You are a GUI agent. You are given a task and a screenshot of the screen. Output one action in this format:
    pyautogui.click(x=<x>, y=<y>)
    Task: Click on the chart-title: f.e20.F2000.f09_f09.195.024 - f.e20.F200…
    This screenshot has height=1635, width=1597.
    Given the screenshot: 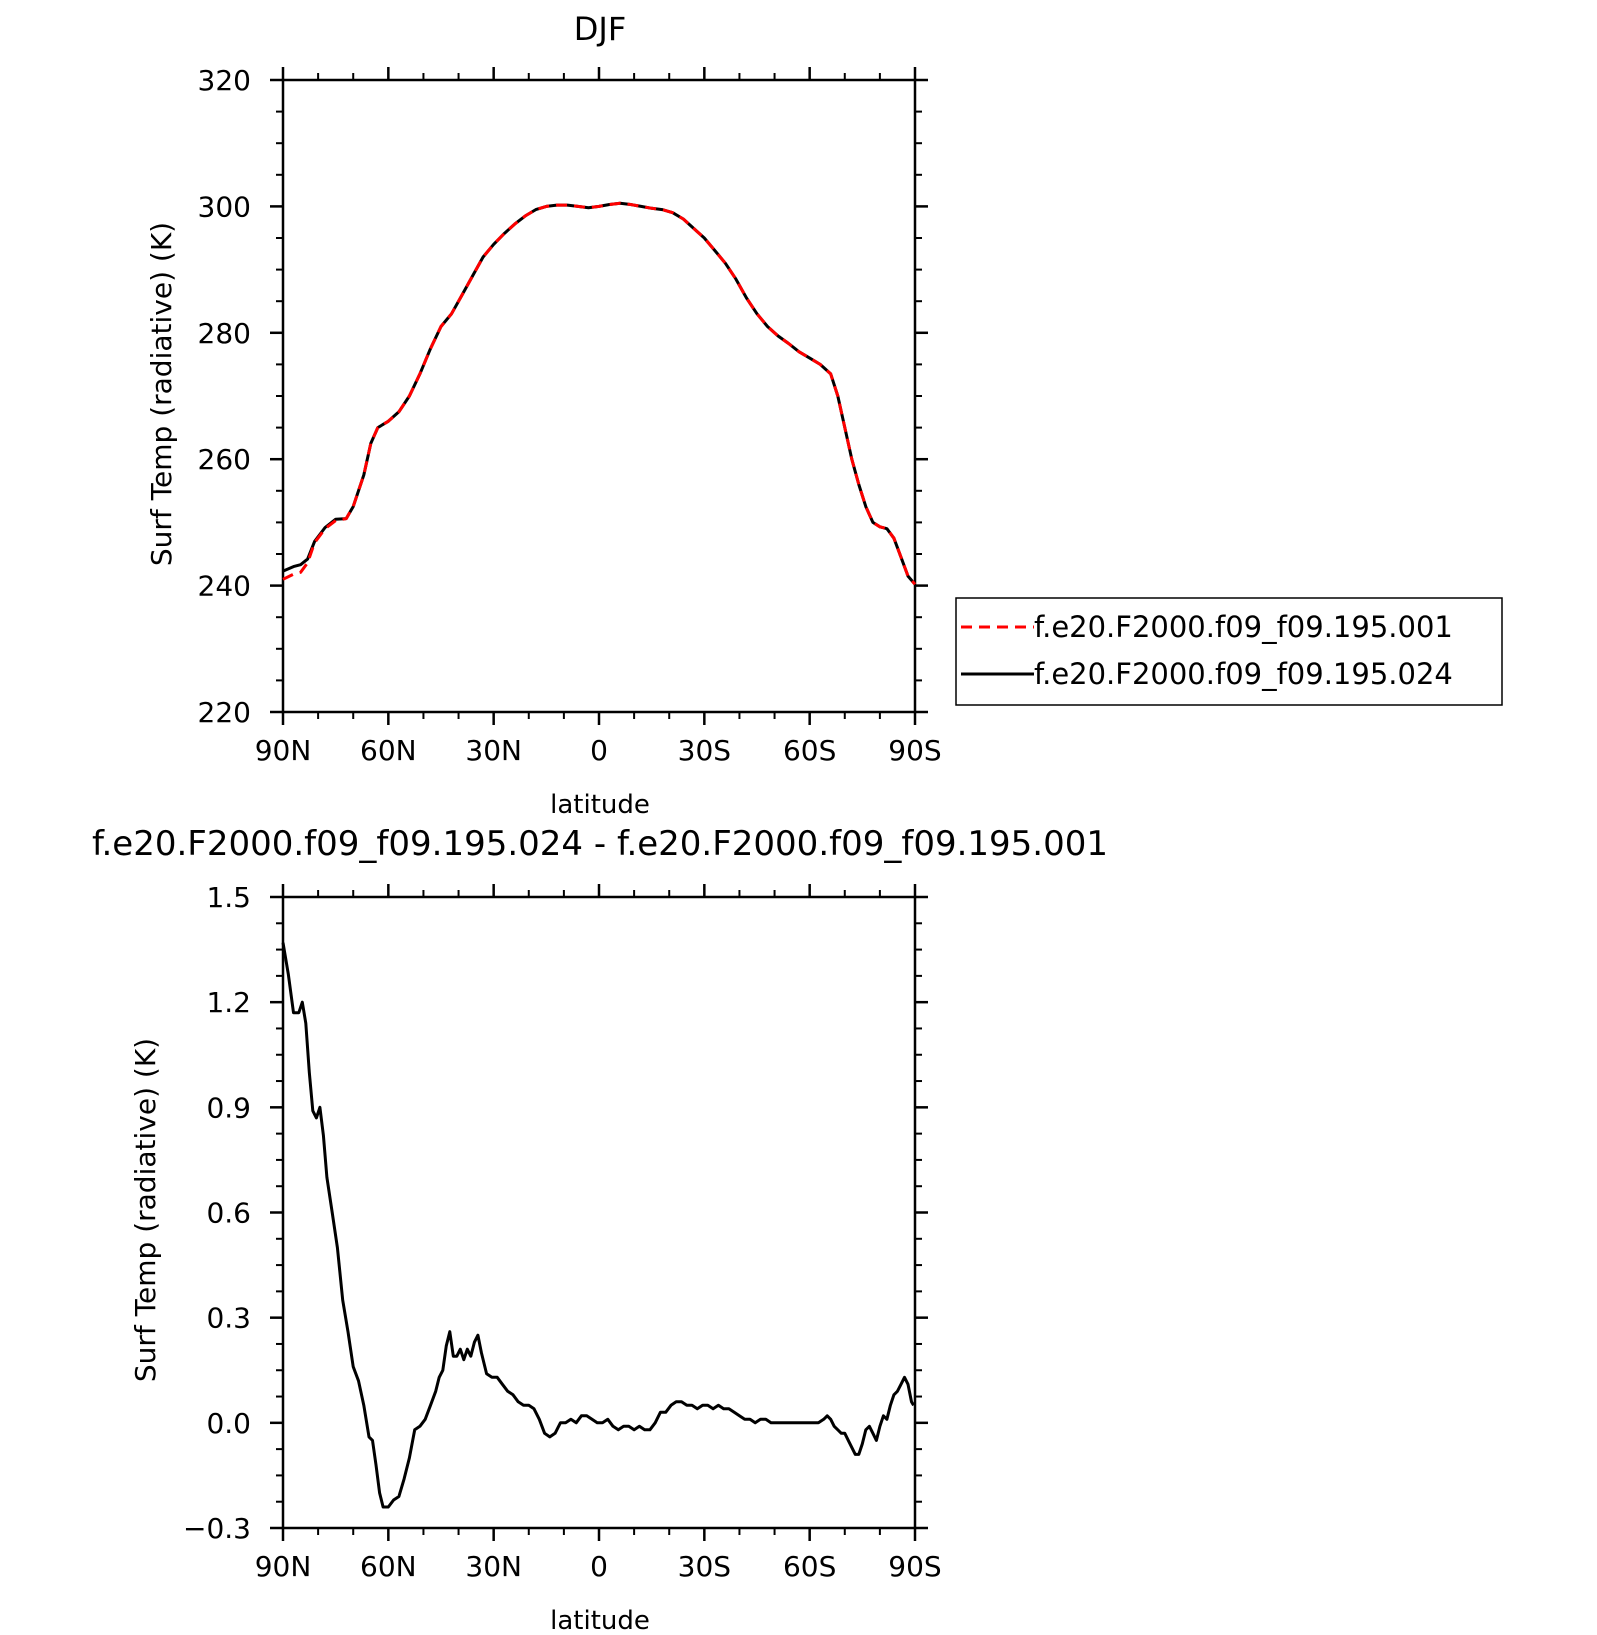 What is the action you would take?
    pyautogui.click(x=600, y=844)
    